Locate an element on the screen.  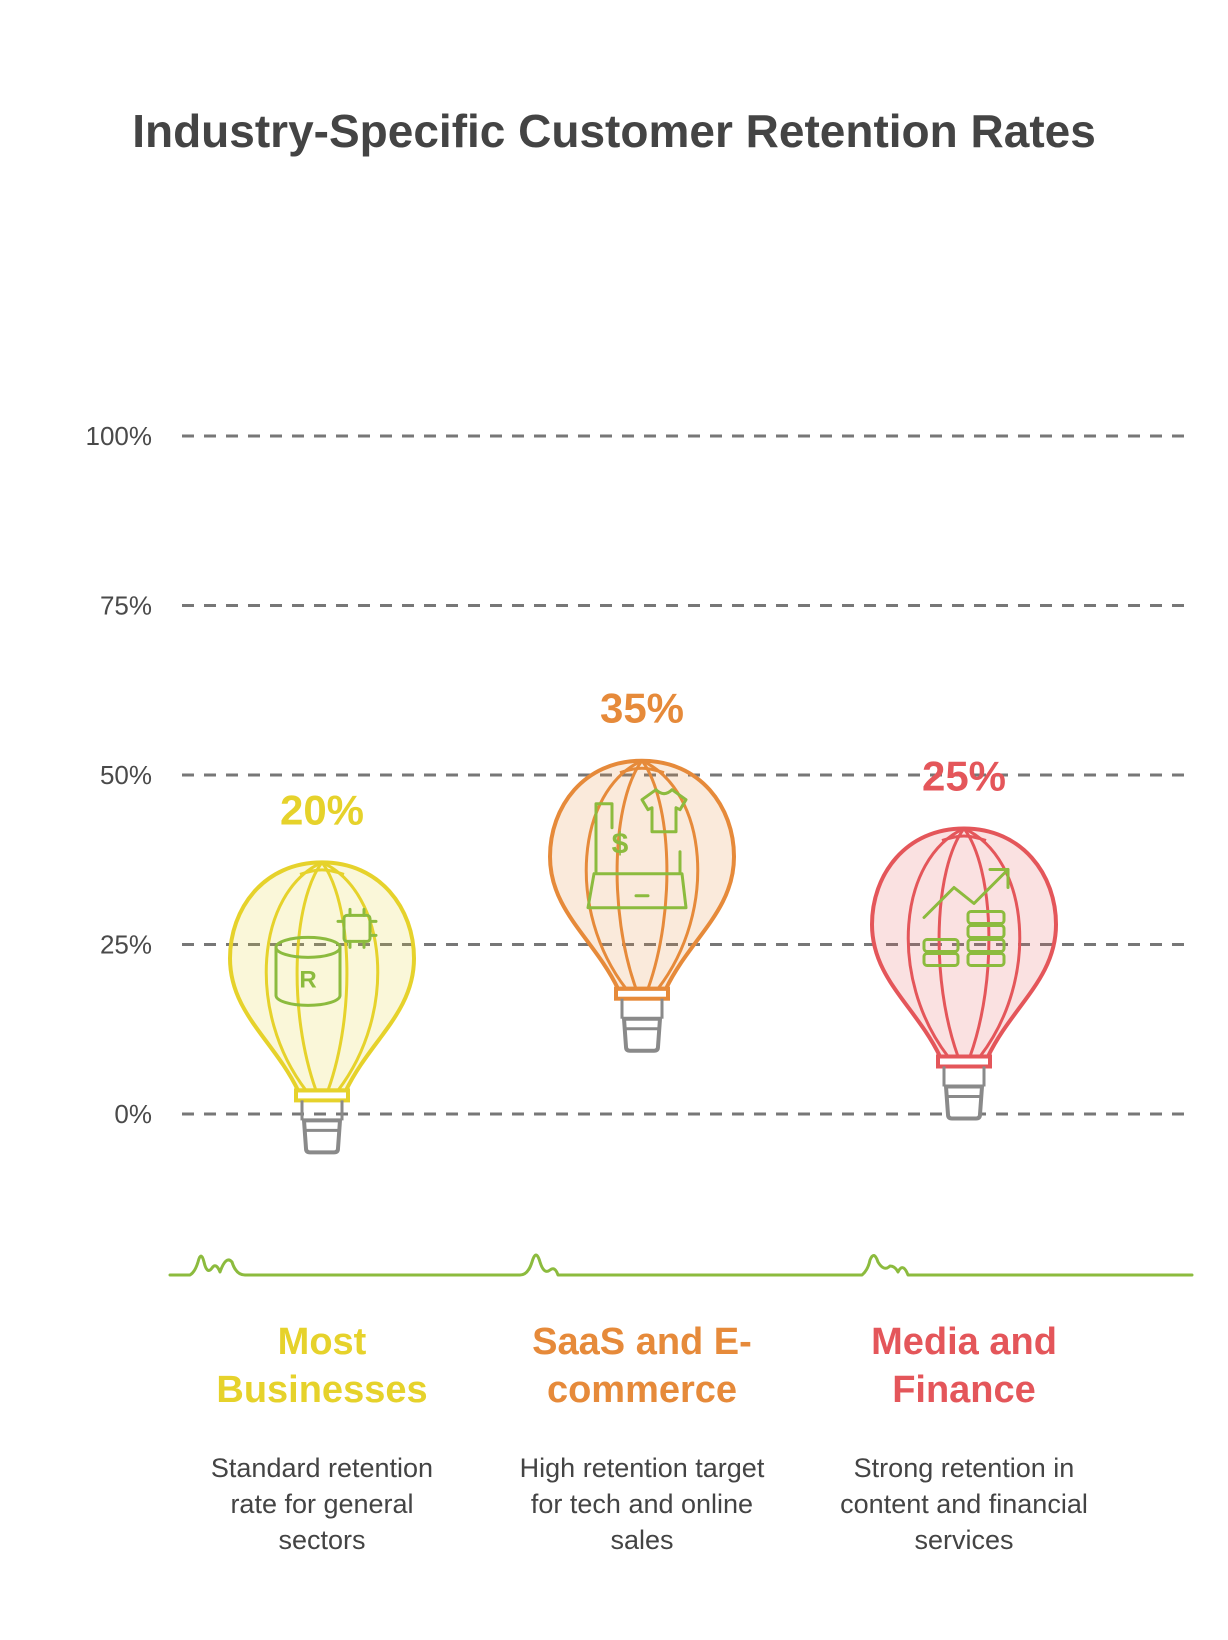
category-title-line: Businesses is located at coordinates (322, 1390).